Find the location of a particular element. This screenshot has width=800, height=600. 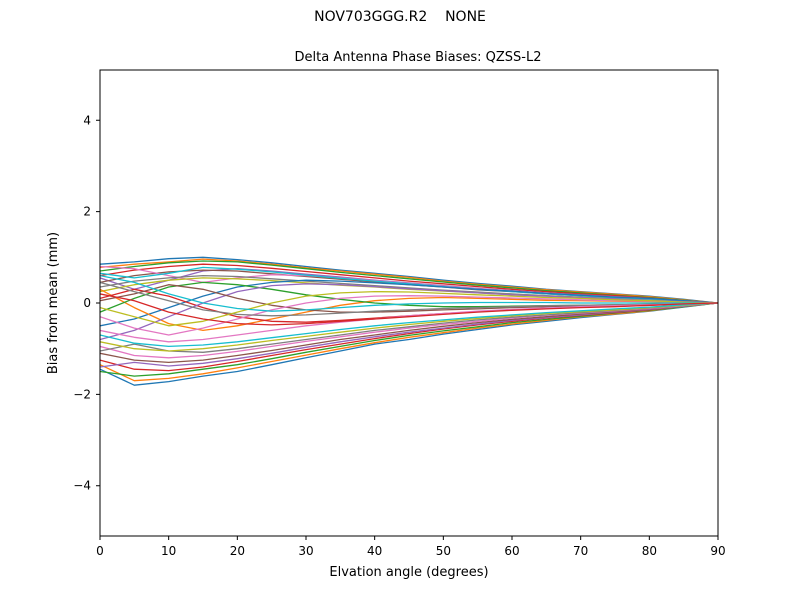

svg-text: 70 is located at coordinates (580, 551).